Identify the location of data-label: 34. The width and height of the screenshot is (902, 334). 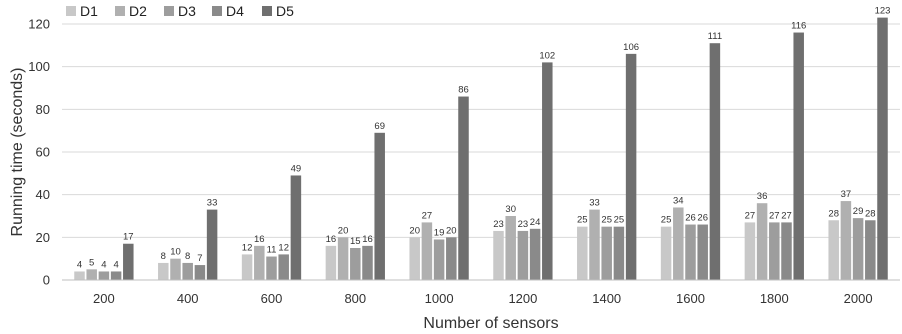
(678, 200).